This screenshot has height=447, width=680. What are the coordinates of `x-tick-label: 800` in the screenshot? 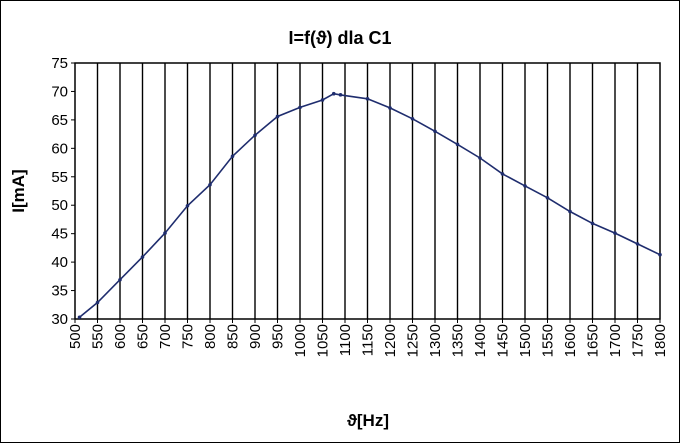 It's located at (210, 336).